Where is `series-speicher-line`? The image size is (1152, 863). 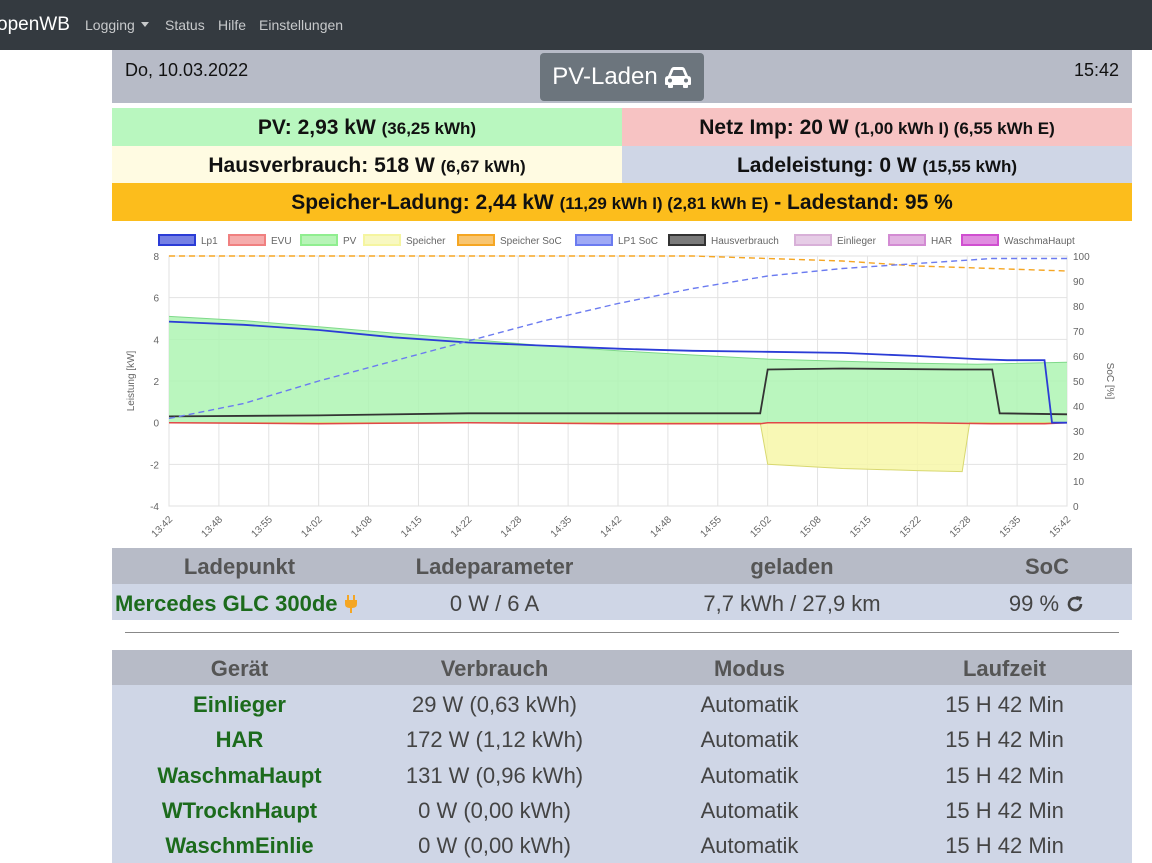 series-speicher-line is located at coordinates (618, 447).